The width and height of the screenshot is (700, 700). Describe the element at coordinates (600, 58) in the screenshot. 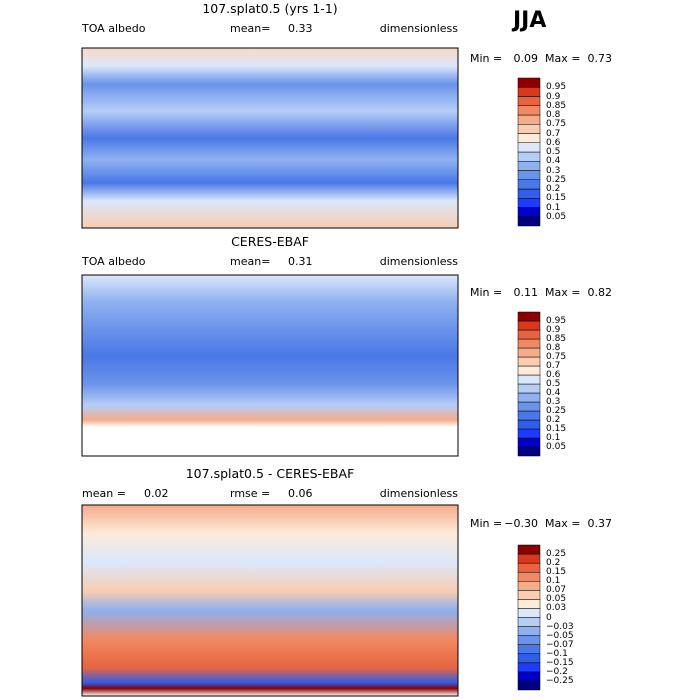

I see `max-value: 0.73` at that location.